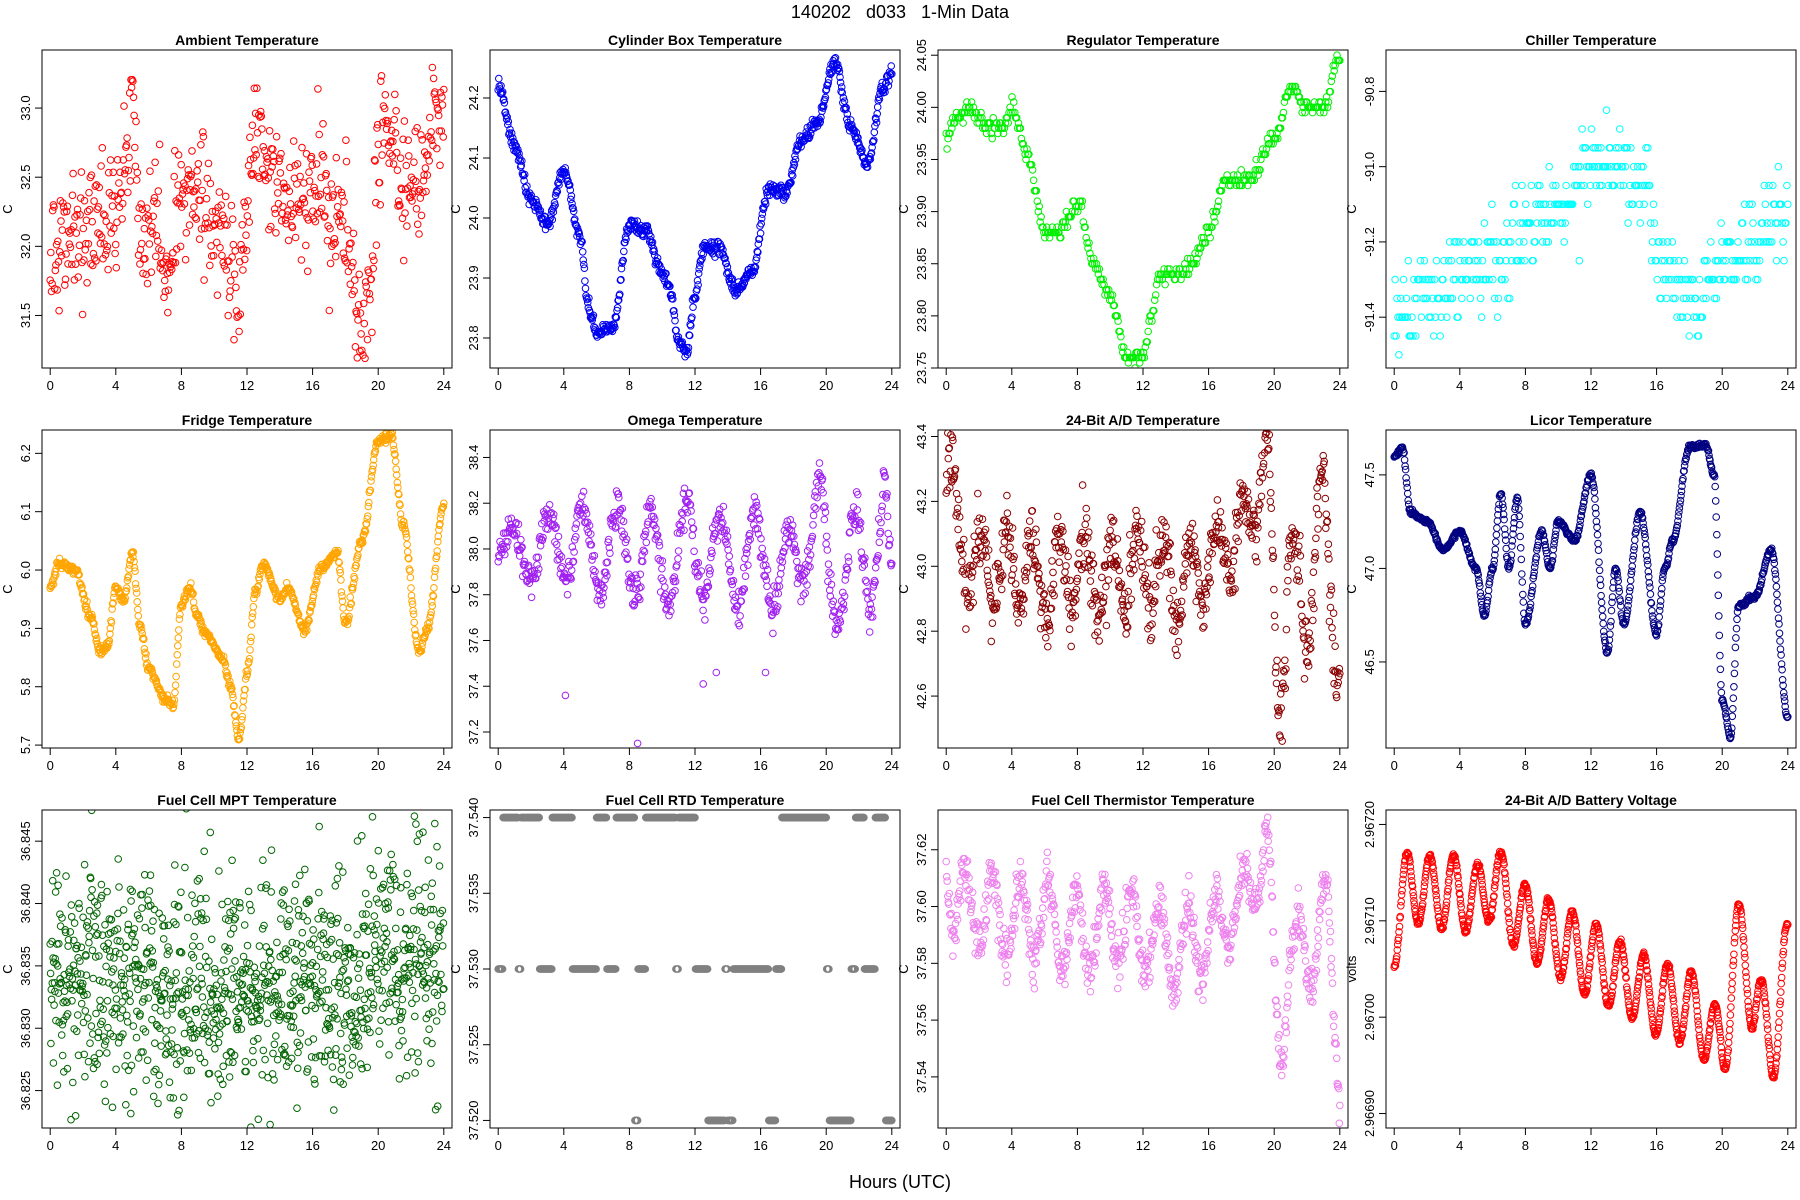 The image size is (1800, 1200). I want to click on chart-title: Regulator Temperature, so click(1143, 40).